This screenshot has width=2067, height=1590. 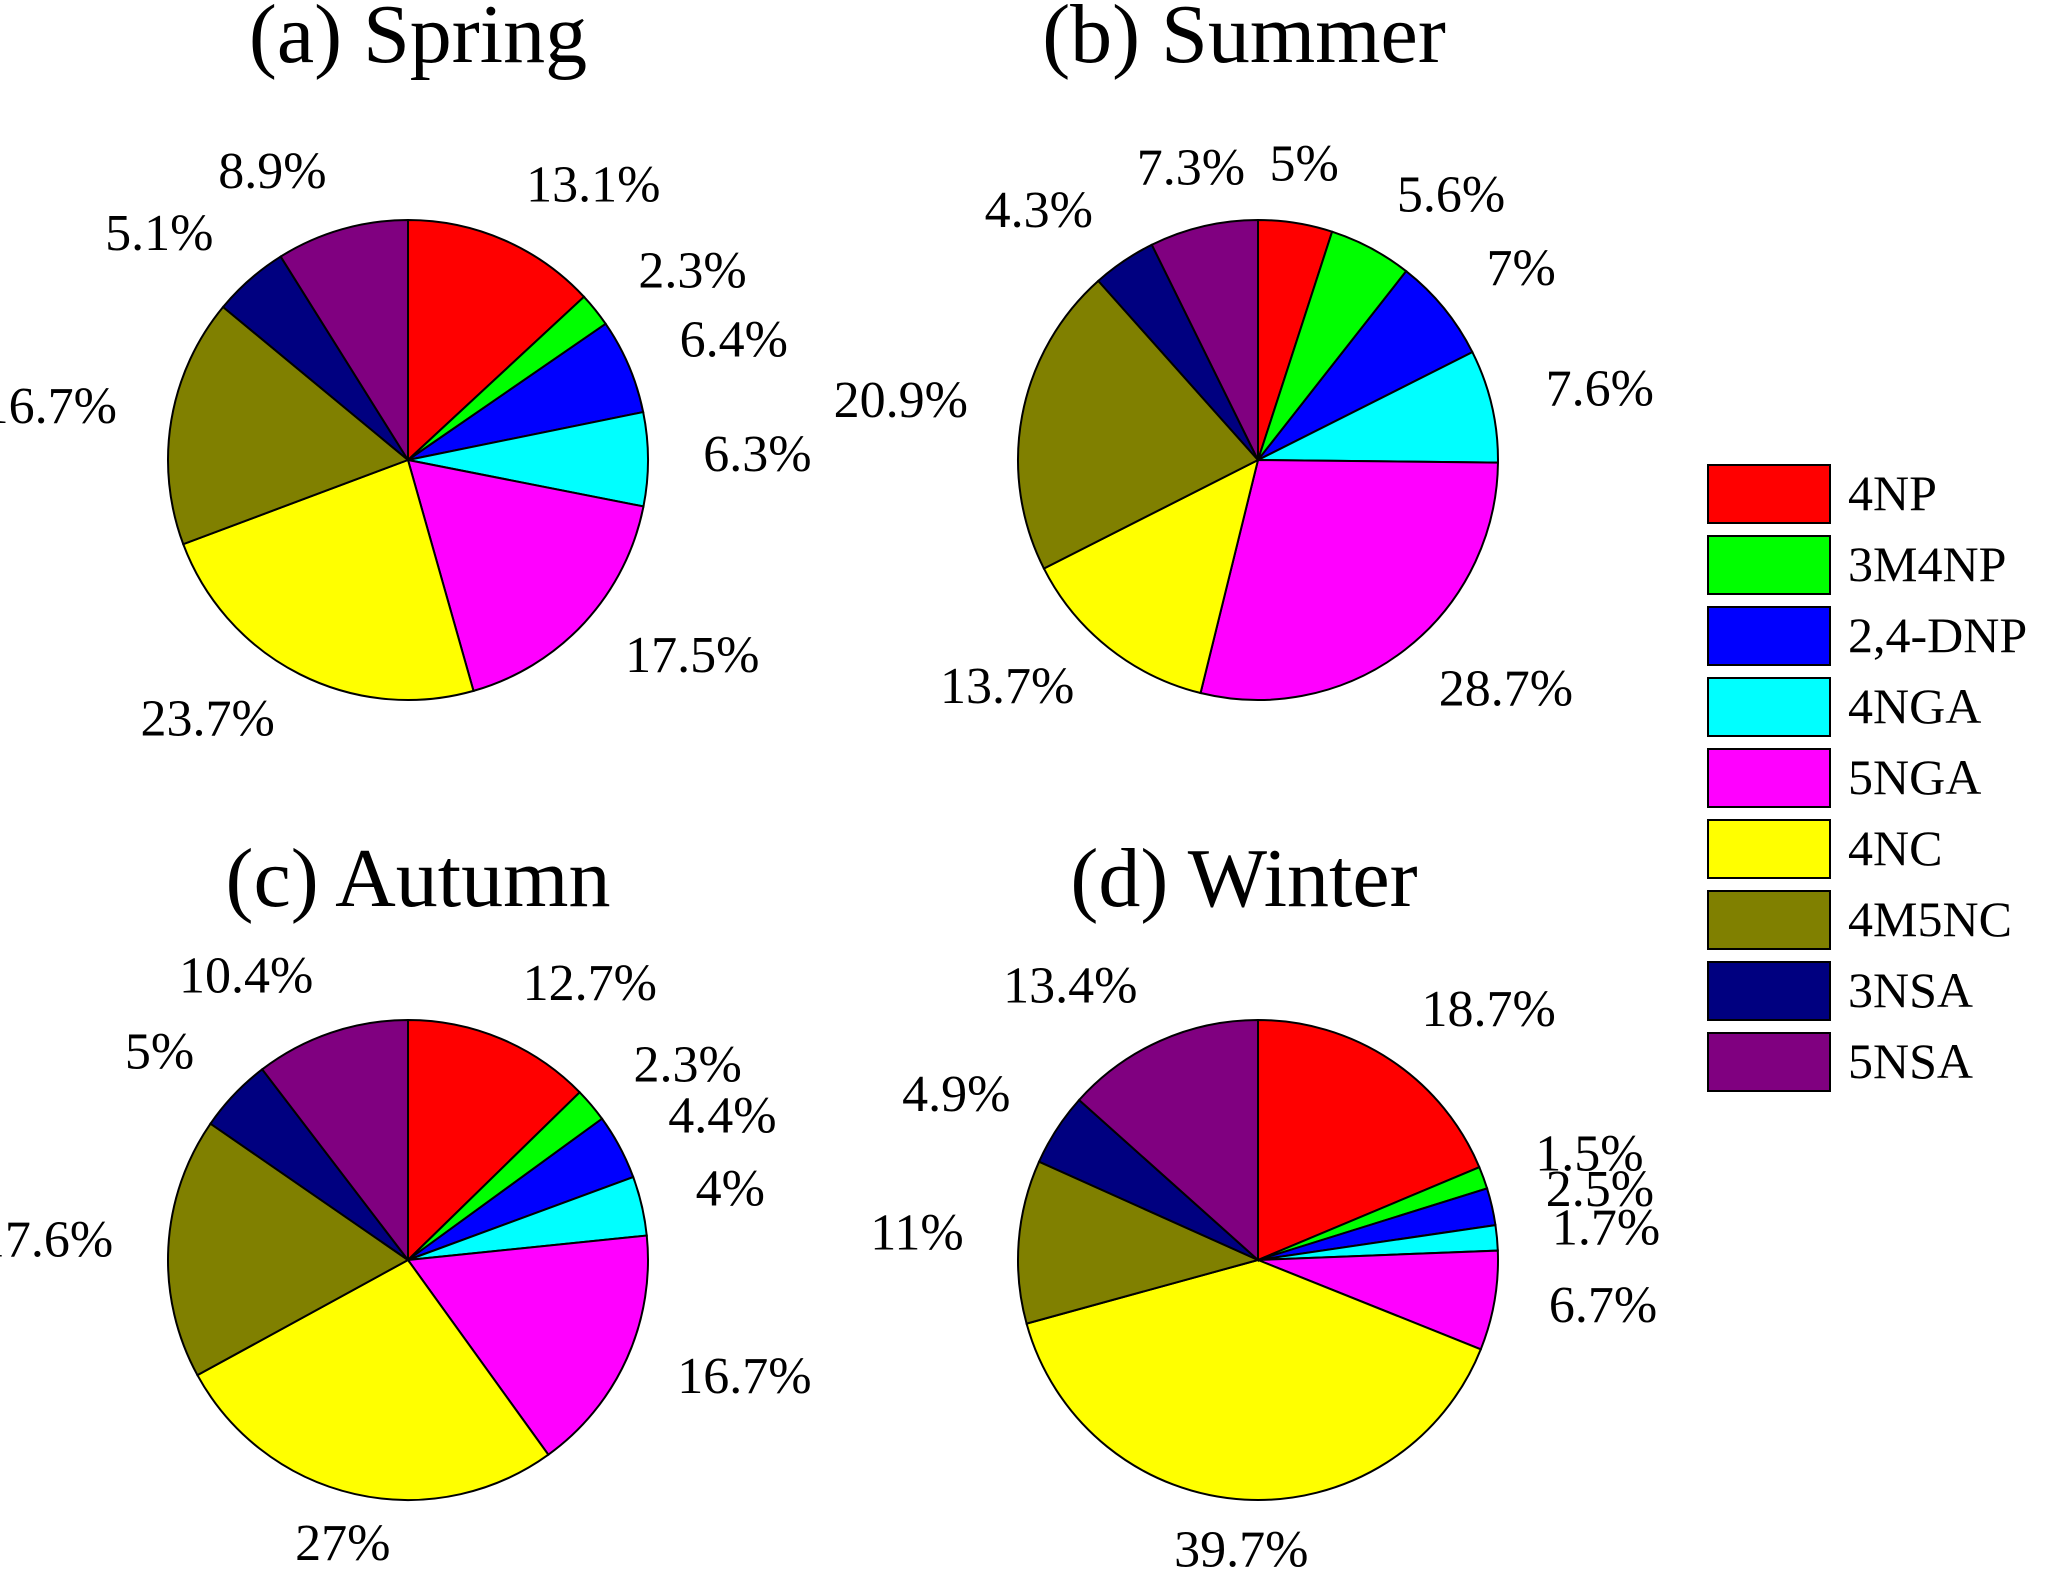 I want to click on pie-label-3nsa: 4.3%, so click(x=1039, y=210).